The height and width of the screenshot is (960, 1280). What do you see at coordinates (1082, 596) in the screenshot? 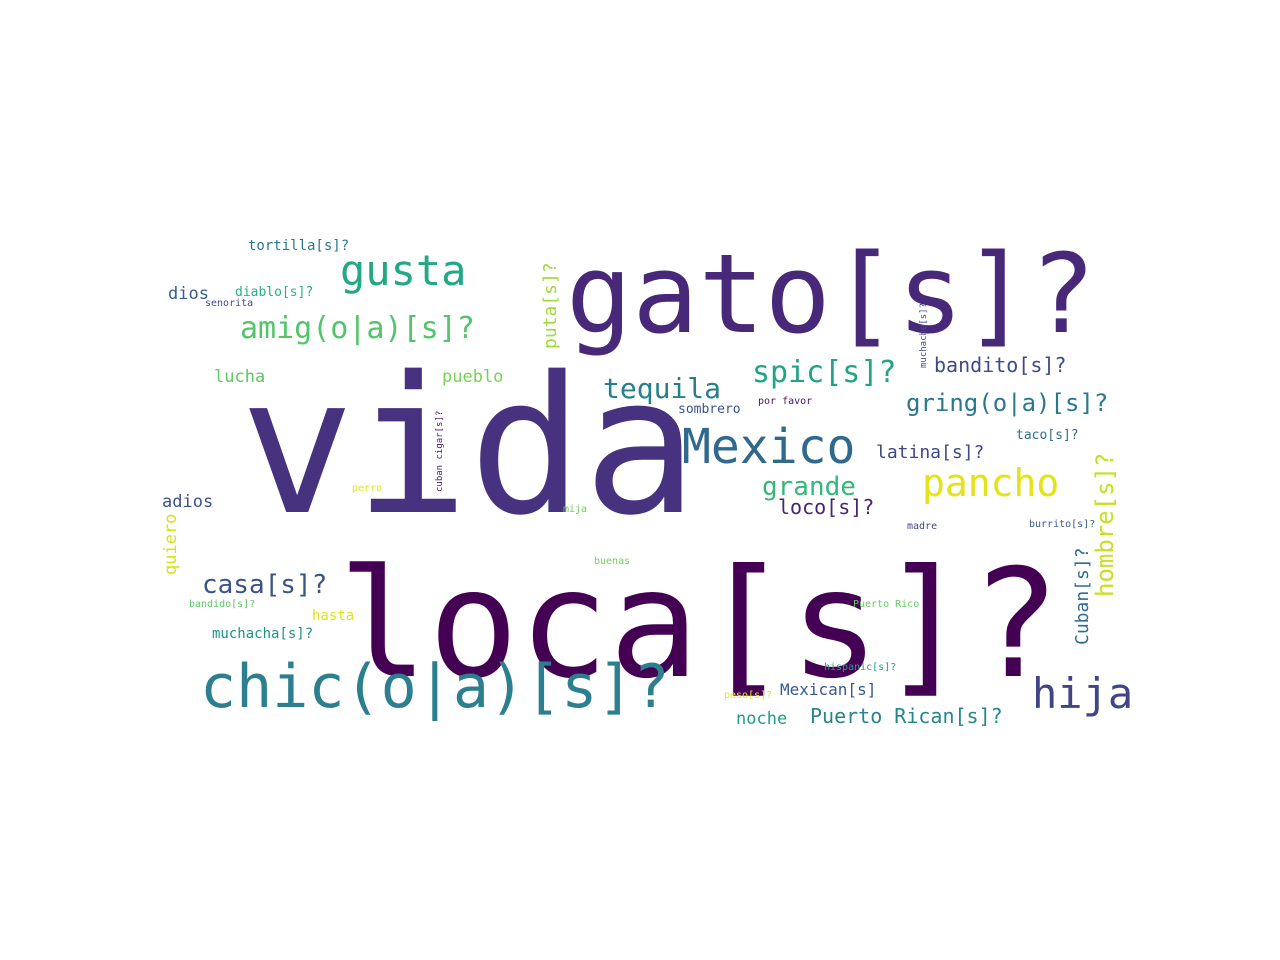
I see `word-cuban-s: Cuban[s]?` at bounding box center [1082, 596].